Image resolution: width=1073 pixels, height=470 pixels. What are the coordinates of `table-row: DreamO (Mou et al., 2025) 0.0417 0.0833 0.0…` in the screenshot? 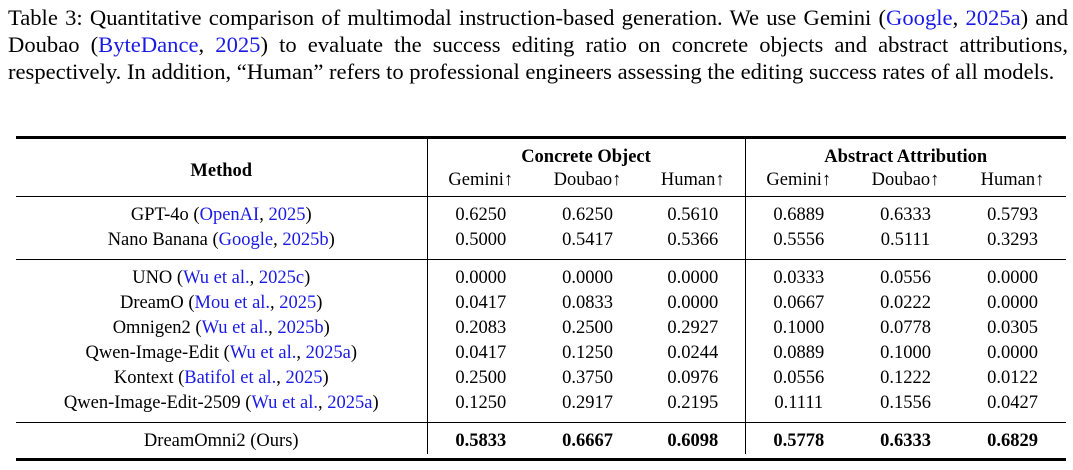 It's located at (541, 303).